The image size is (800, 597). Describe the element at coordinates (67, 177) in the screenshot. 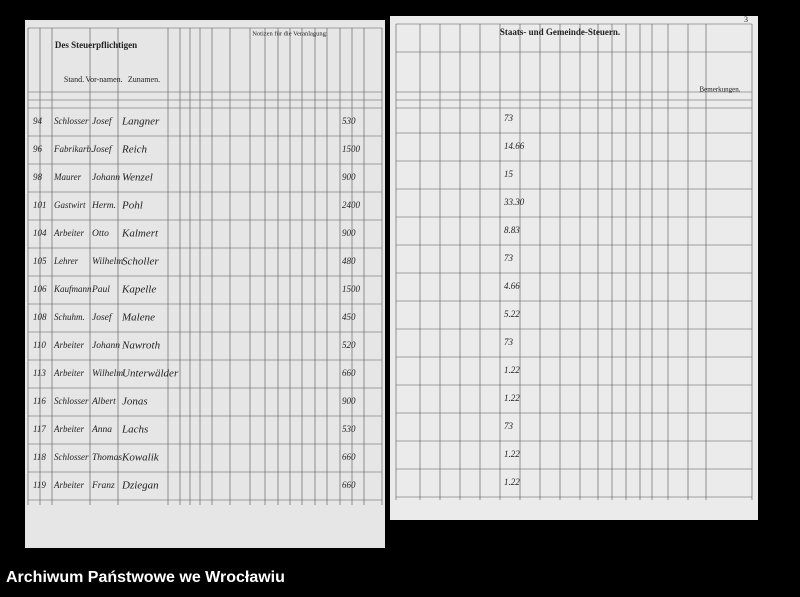

I see `stand: Maurer` at that location.